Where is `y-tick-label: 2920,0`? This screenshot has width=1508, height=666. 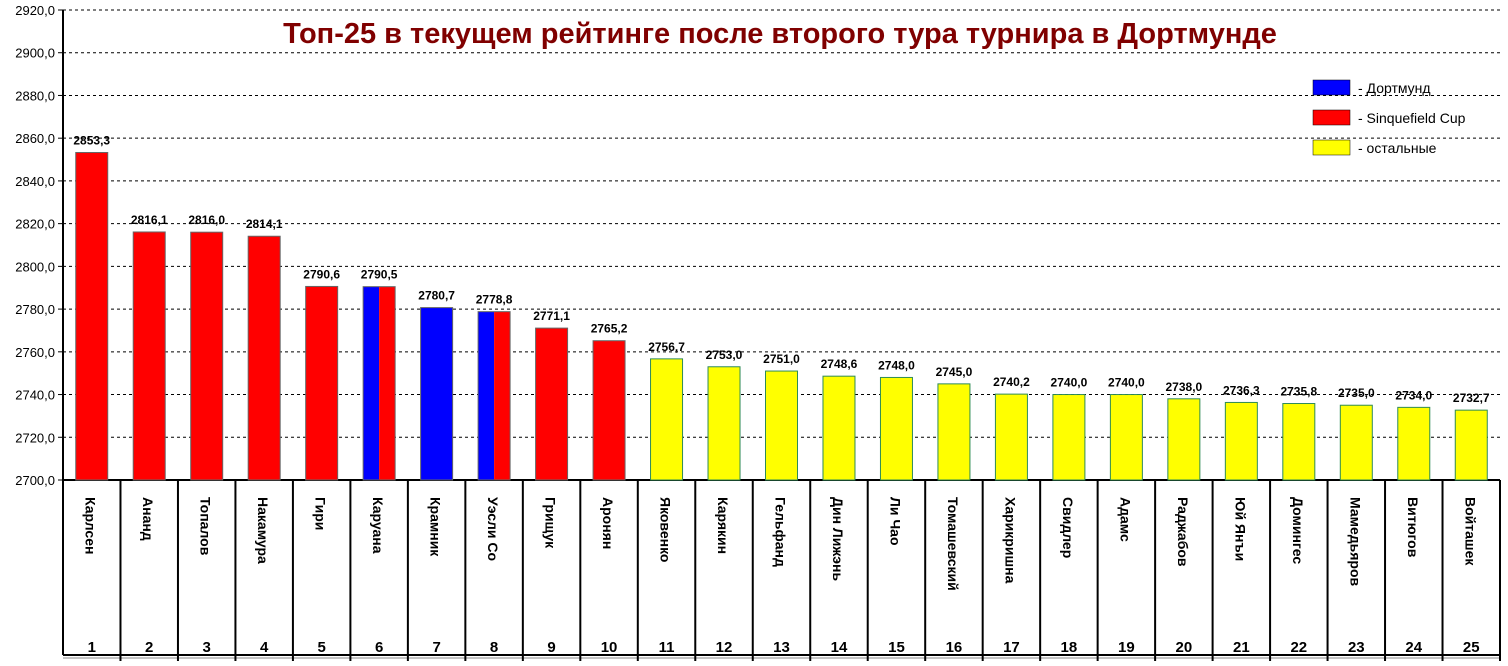
y-tick-label: 2920,0 is located at coordinates (35, 10).